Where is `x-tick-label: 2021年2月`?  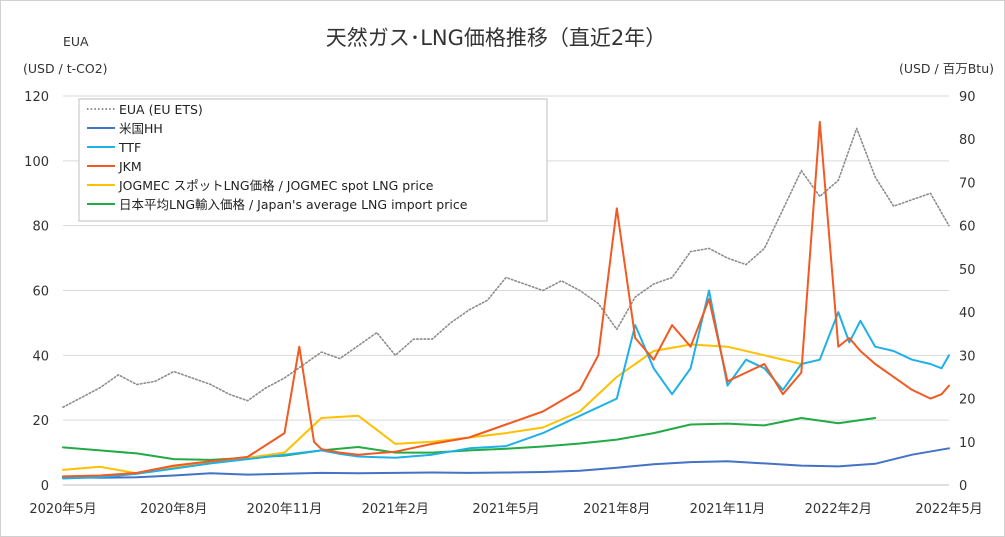
x-tick-label: 2021年2月 is located at coordinates (395, 509).